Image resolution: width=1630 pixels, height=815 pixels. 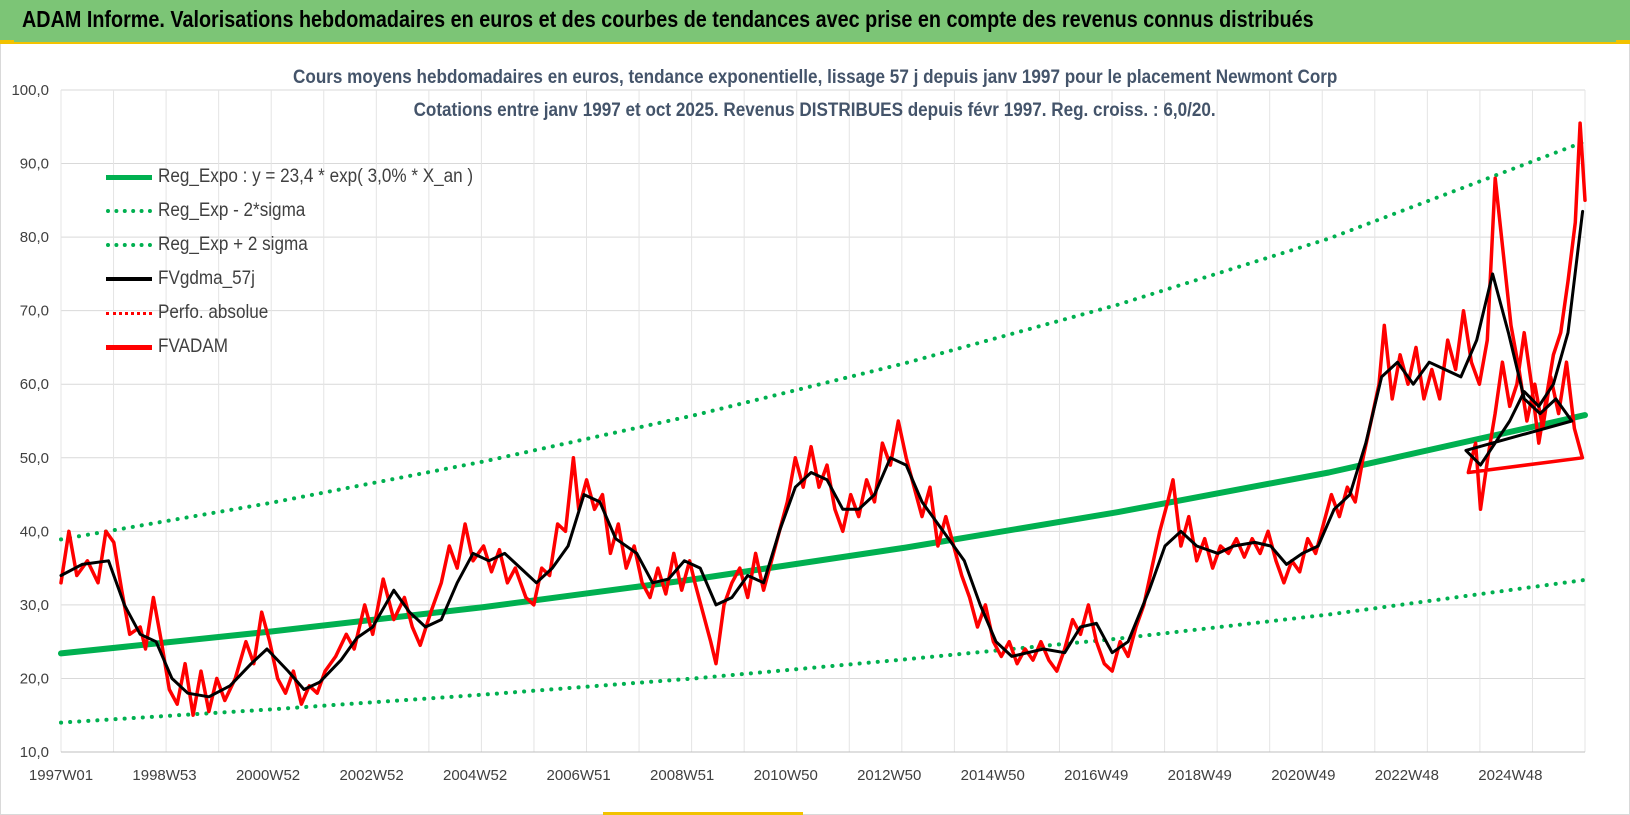 What do you see at coordinates (268, 775) in the screenshot?
I see `x-tick-label: 2000W52` at bounding box center [268, 775].